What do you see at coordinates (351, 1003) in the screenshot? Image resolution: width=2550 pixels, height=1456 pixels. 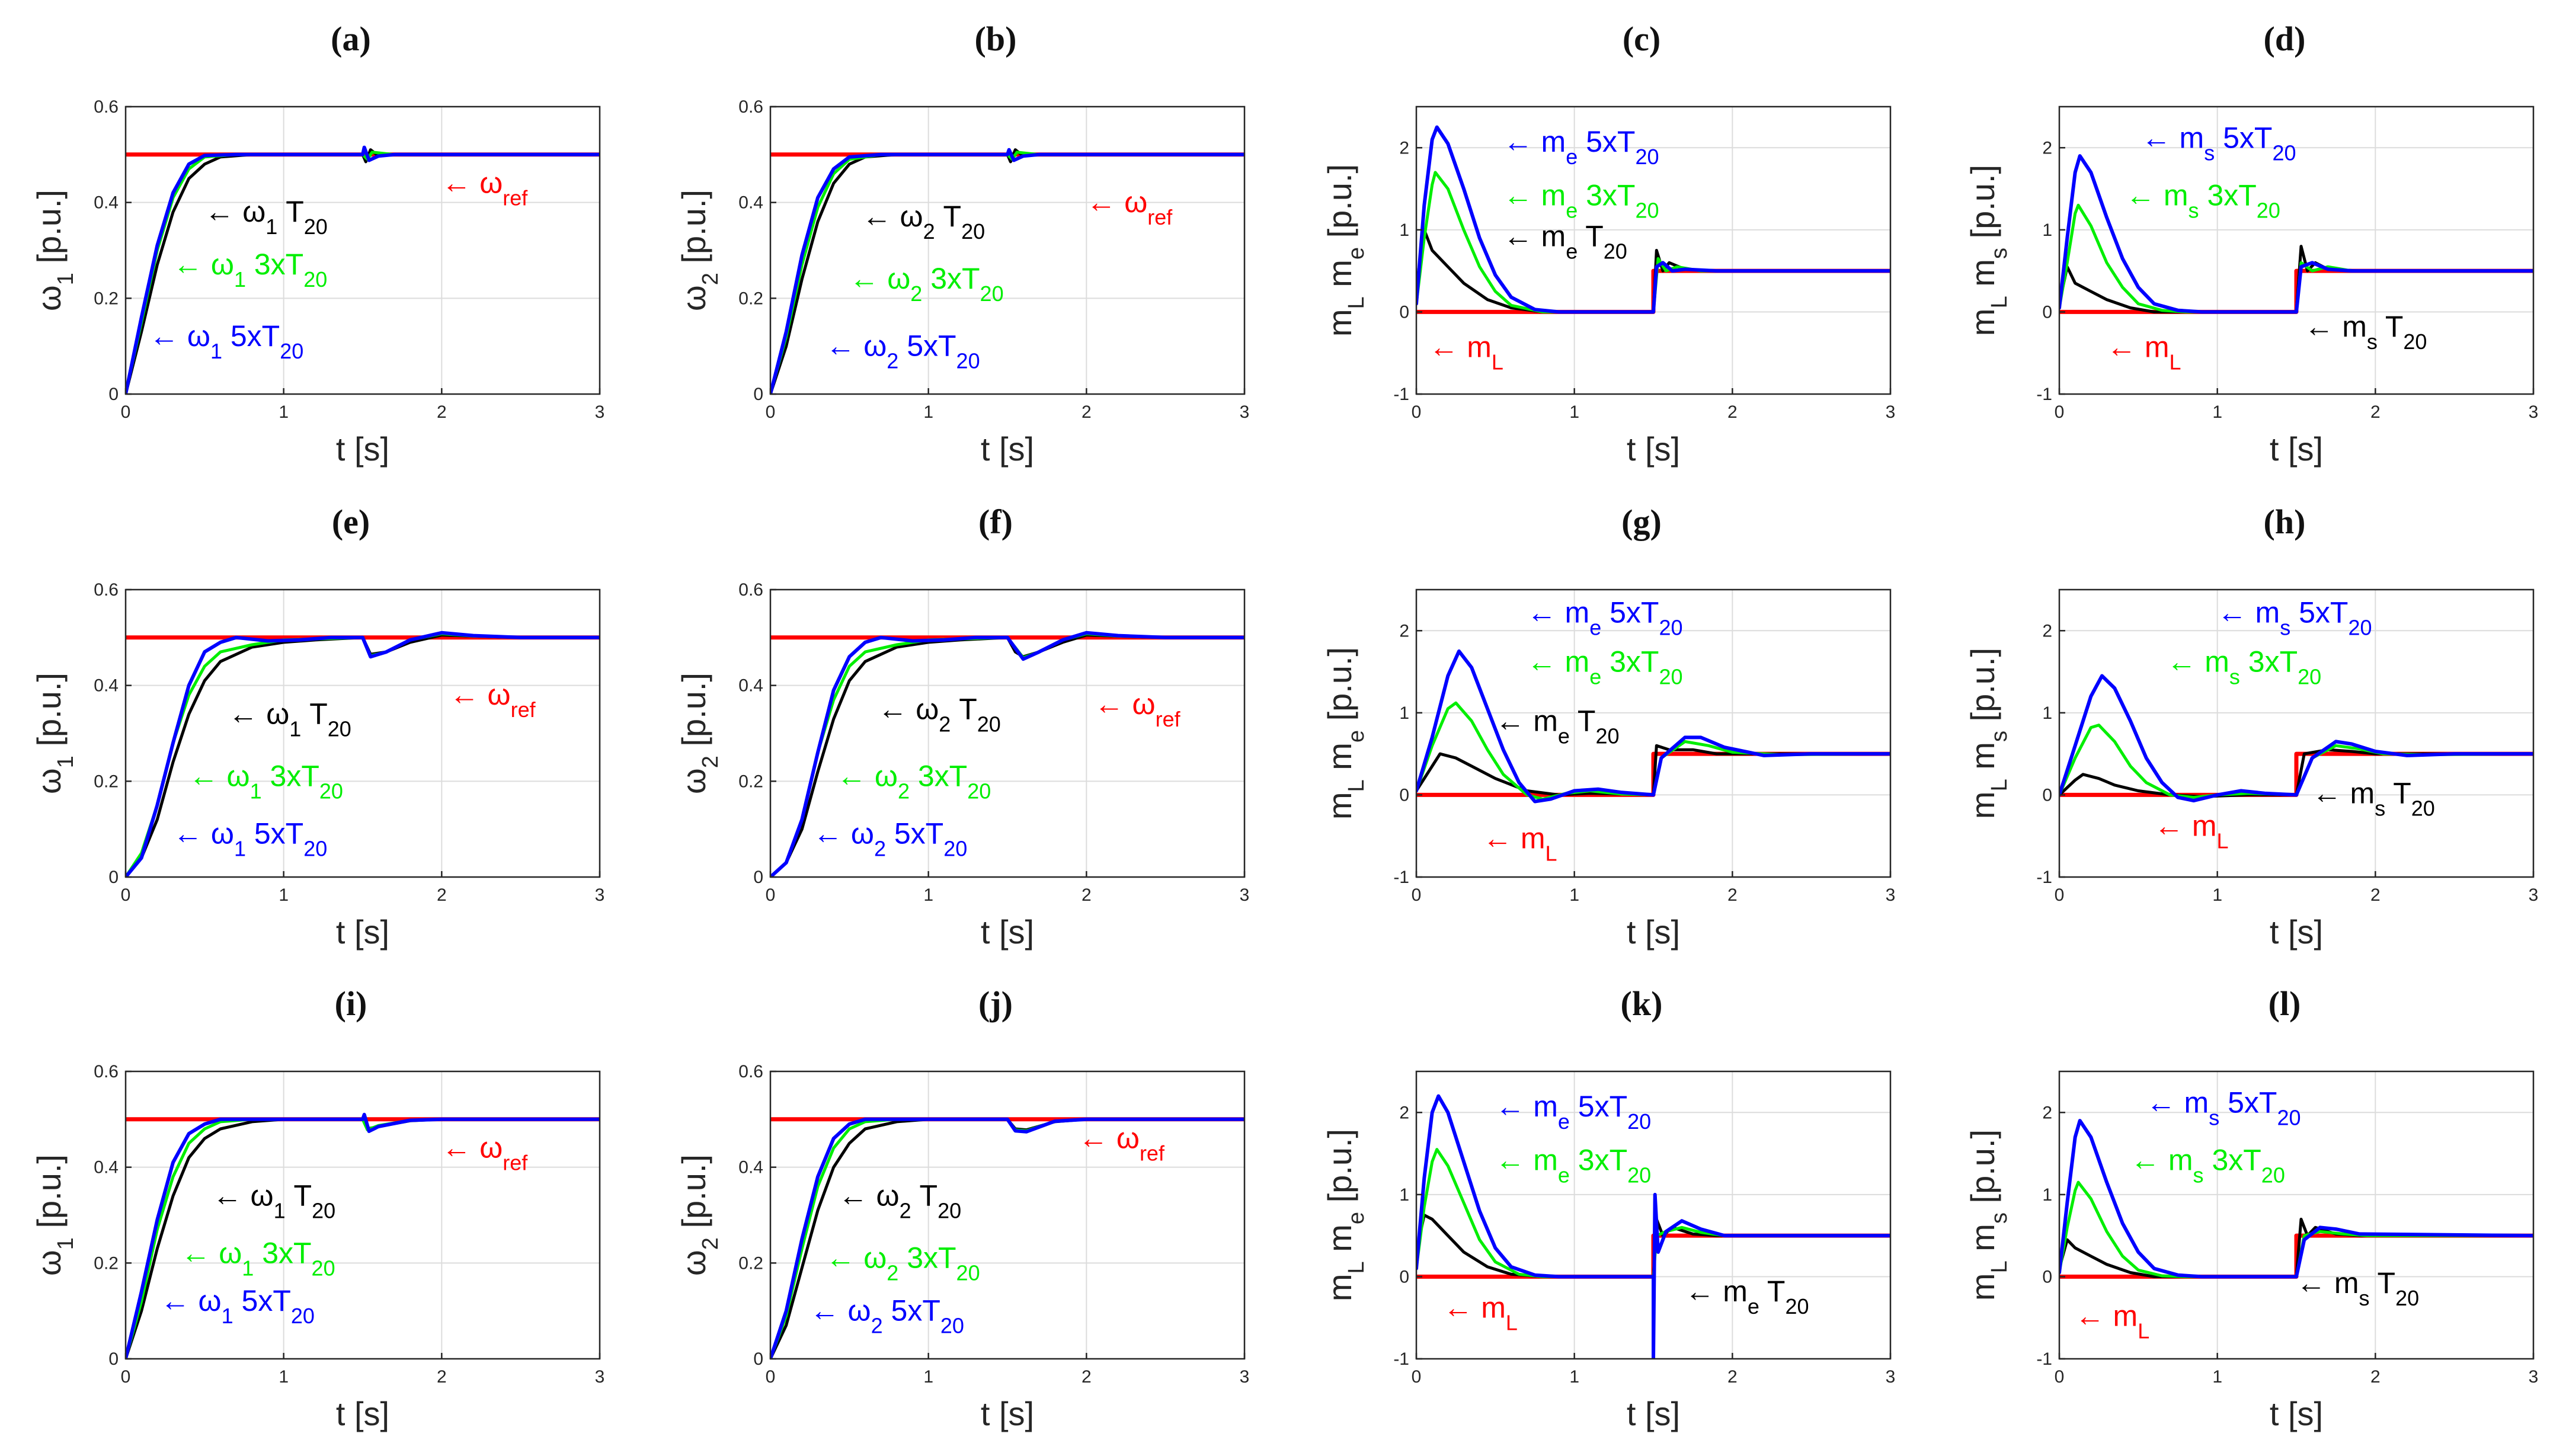 I see `panel-label: (i)` at bounding box center [351, 1003].